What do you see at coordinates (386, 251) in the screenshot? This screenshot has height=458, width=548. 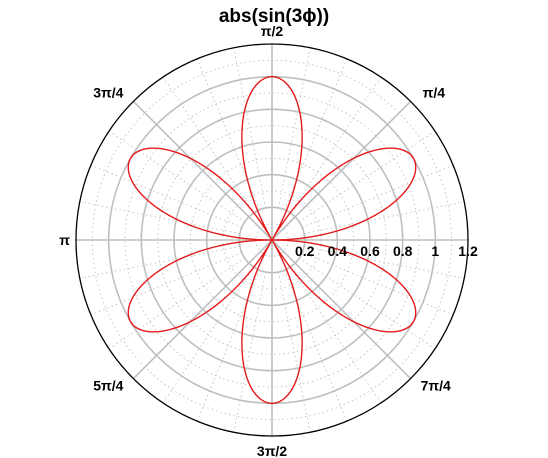 I see `radial-labels: 0.2 0.4 0.6 0.8 1 1.2` at bounding box center [386, 251].